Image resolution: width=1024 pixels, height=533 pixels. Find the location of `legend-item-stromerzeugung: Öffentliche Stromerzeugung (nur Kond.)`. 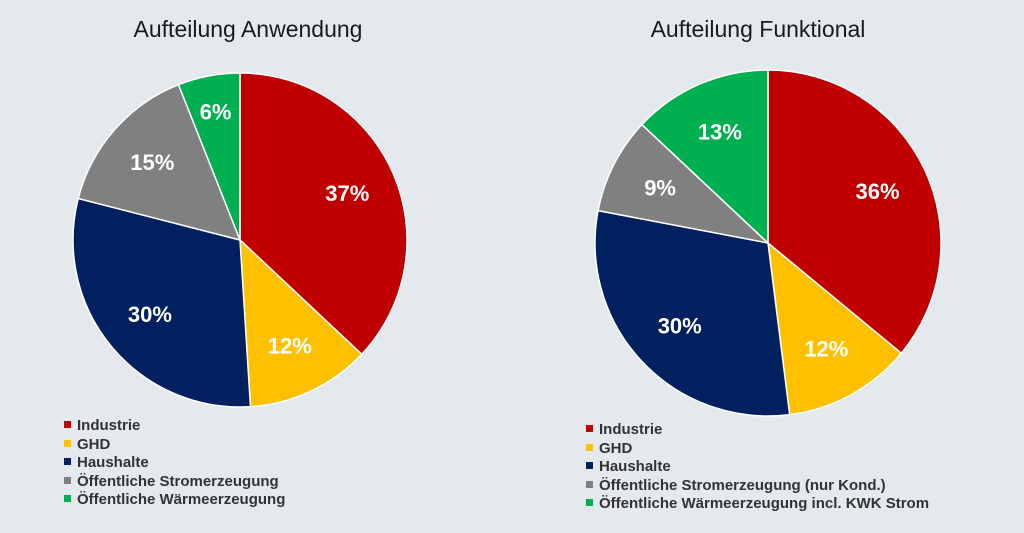

legend-item-stromerzeugung: Öffentliche Stromerzeugung (nur Kond.) is located at coordinates (757, 486).